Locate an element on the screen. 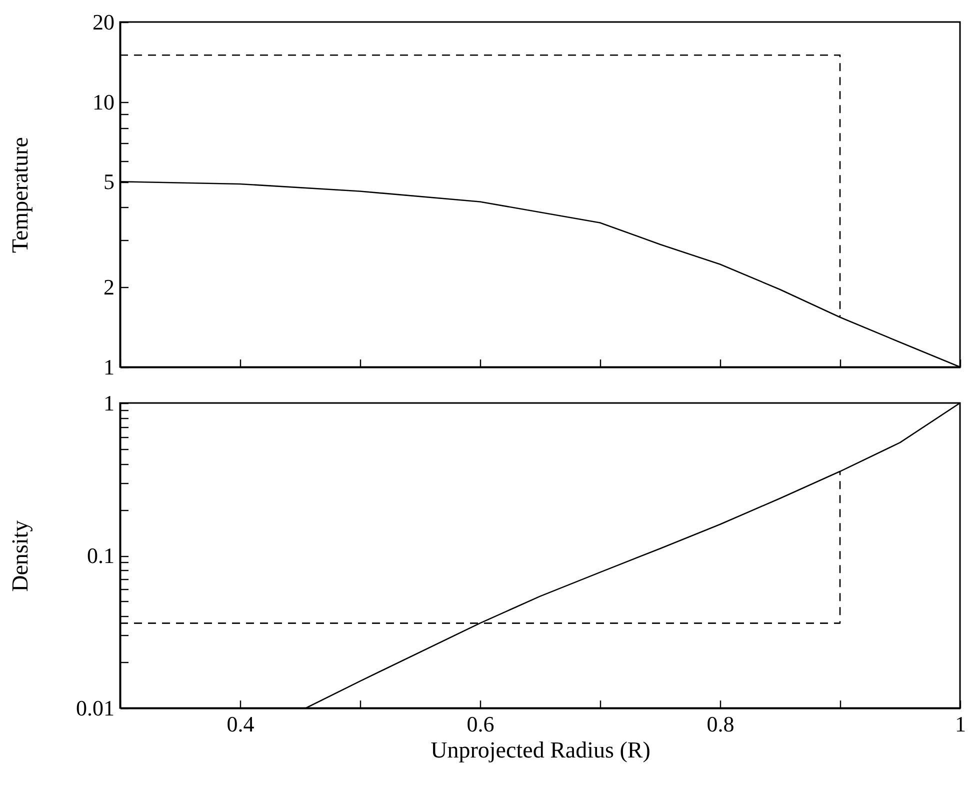  y-tick-label: 2 is located at coordinates (109, 287).